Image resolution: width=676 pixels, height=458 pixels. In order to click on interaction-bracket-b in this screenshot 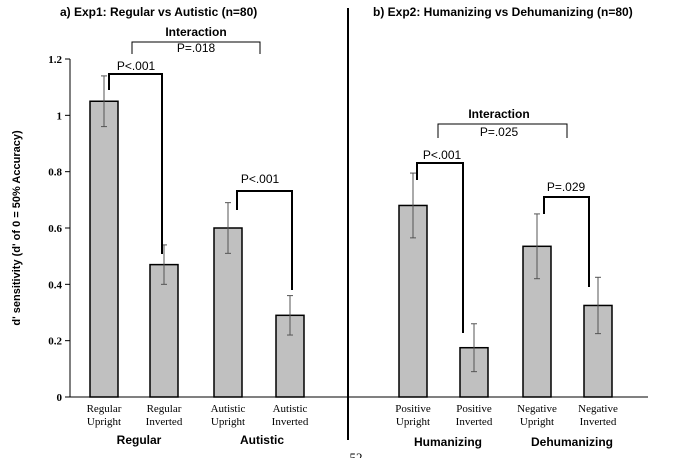, I will do `click(502, 130)`.